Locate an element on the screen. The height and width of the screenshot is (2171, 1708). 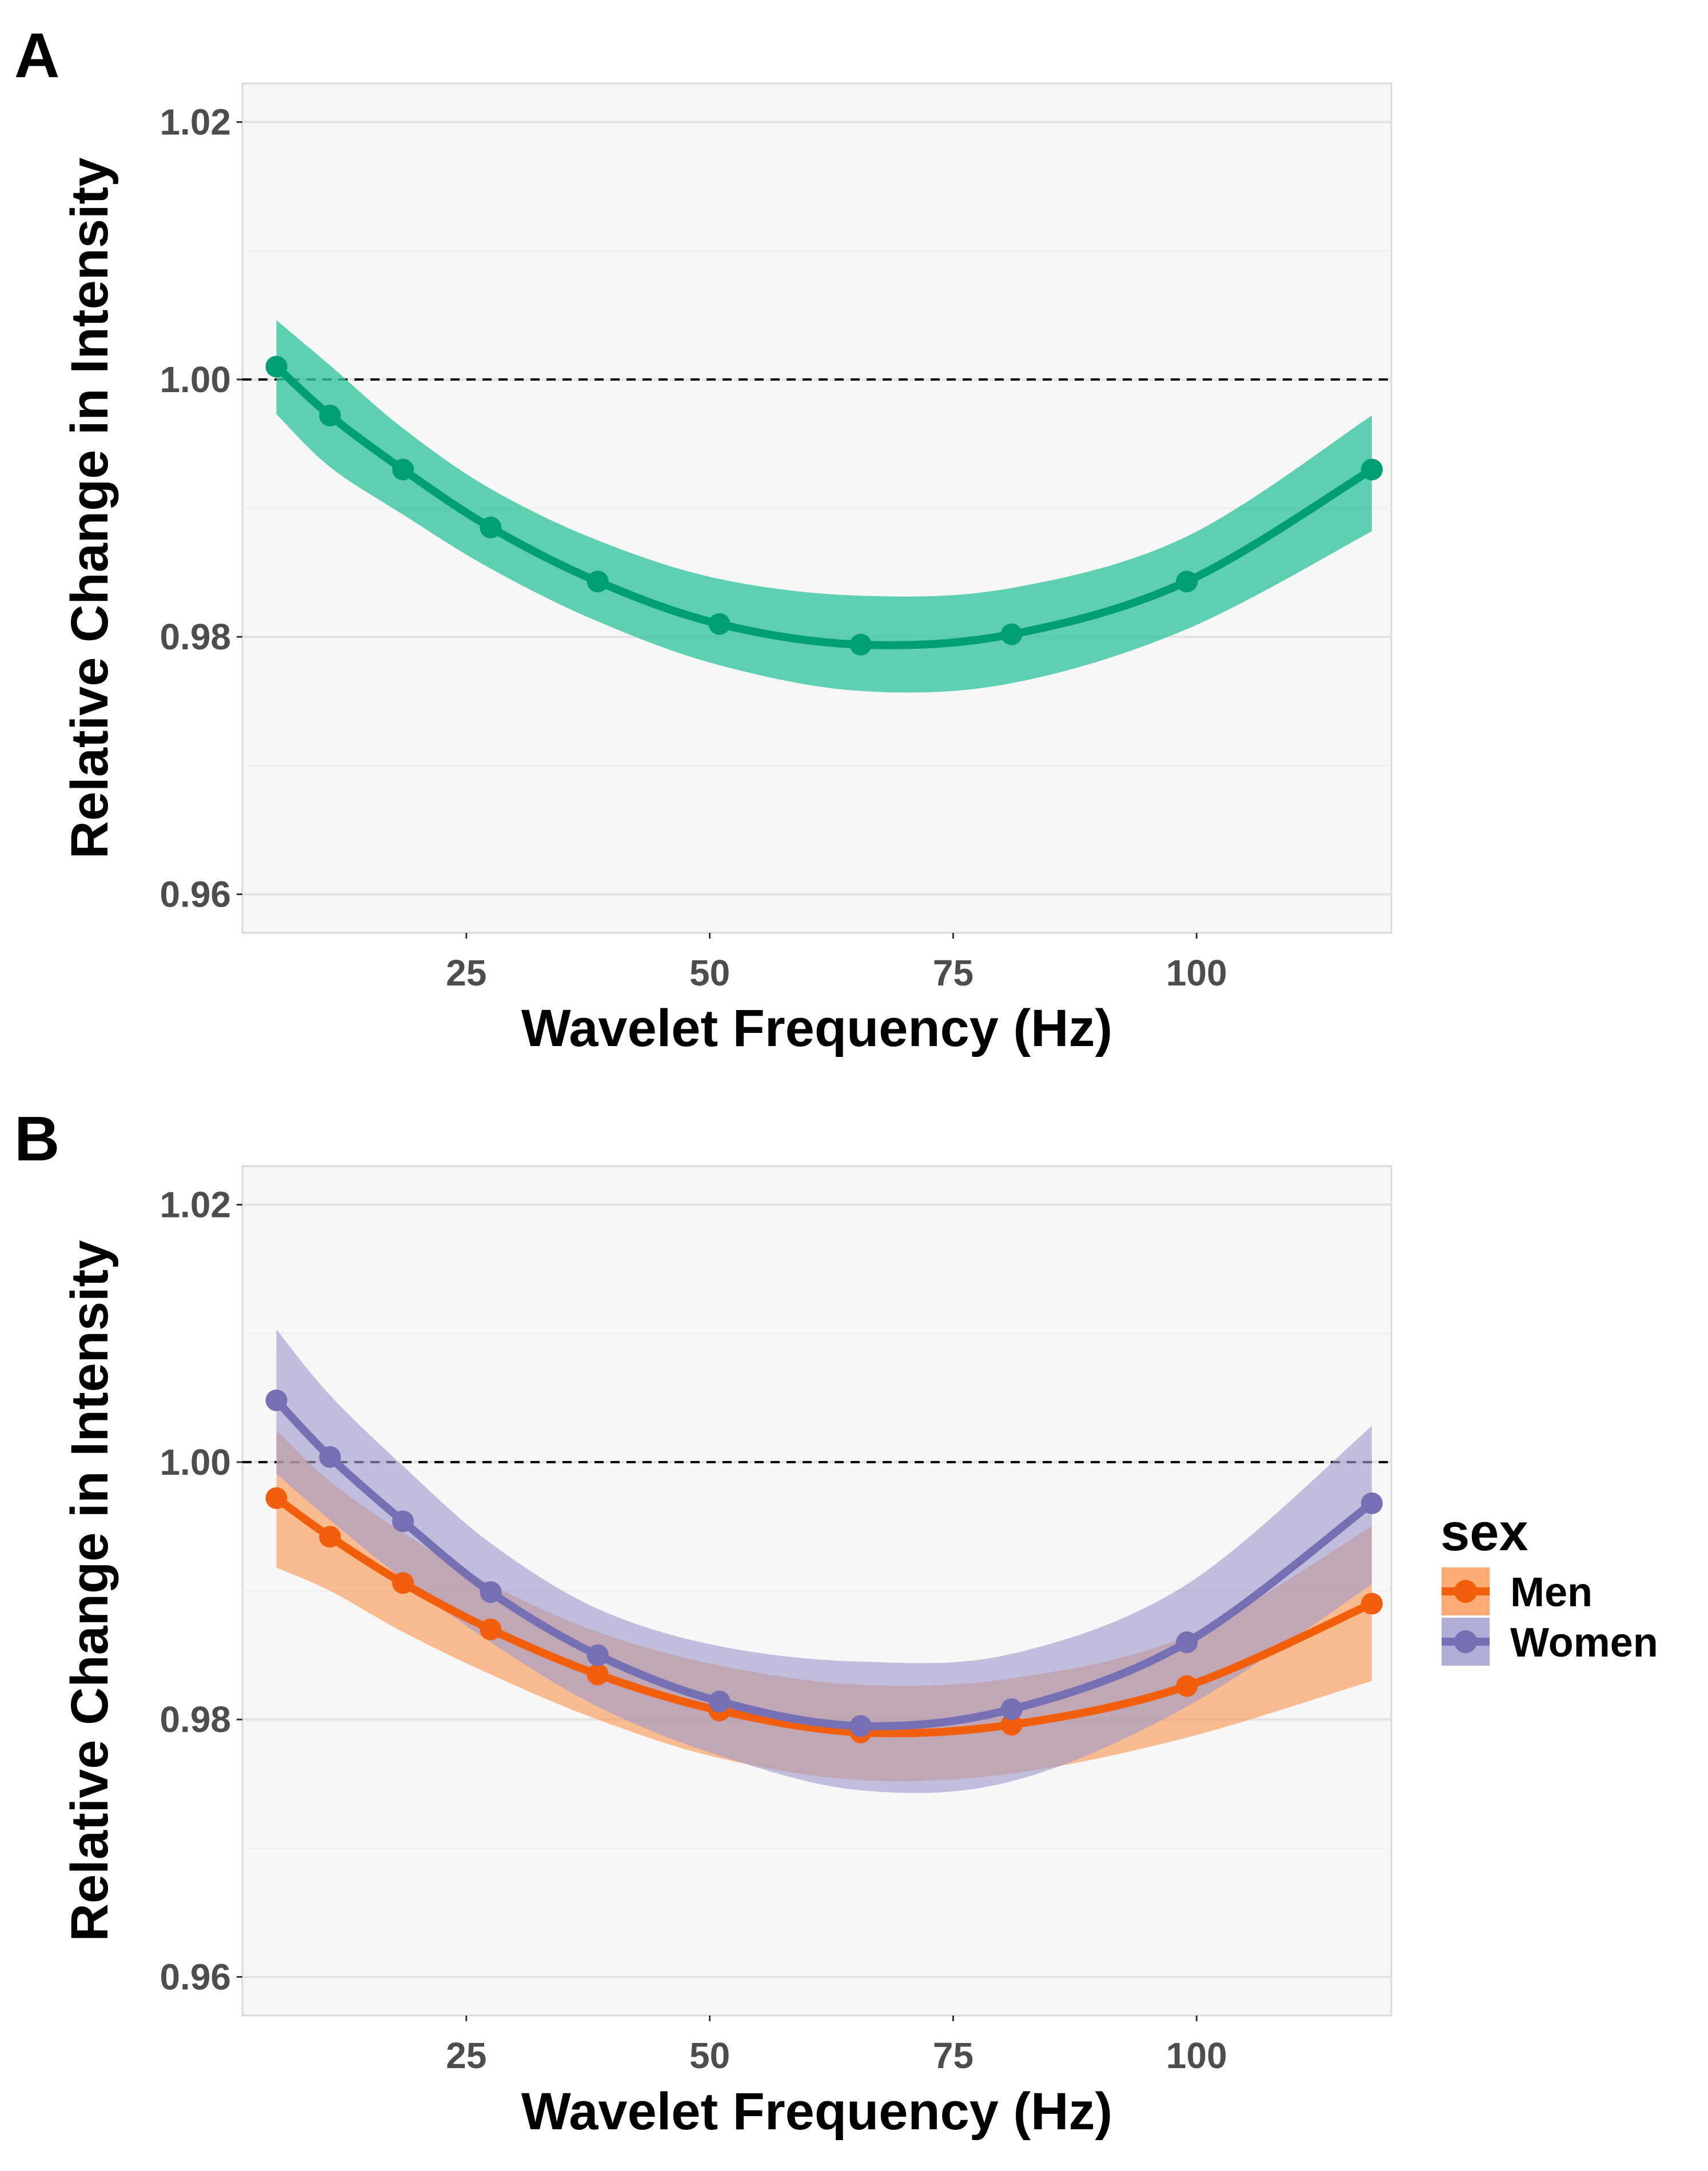
legend-point-women is located at coordinates (1465, 1642).